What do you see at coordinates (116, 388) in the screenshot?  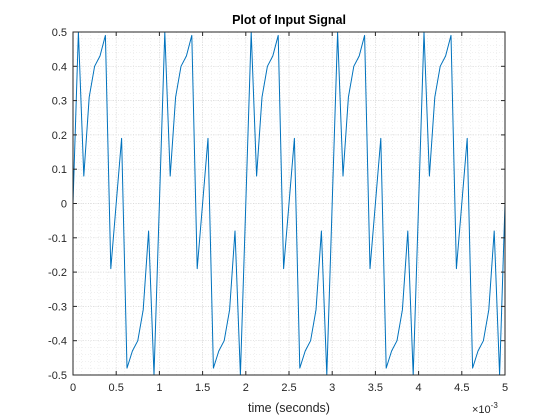 I see `x-tick-label: 0.5` at bounding box center [116, 388].